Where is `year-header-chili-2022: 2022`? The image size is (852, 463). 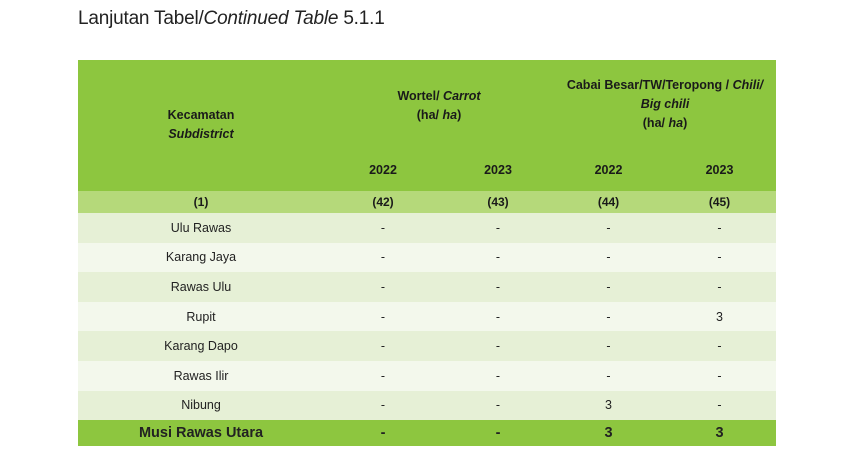
year-header-chili-2022: 2022 is located at coordinates (608, 170).